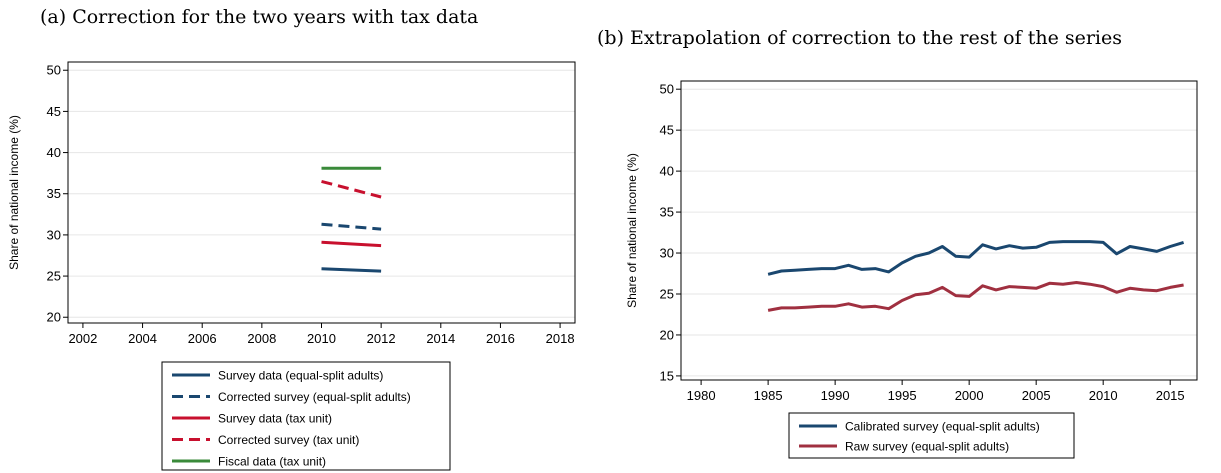  What do you see at coordinates (440, 338) in the screenshot?
I see `x-tick-label: 2014` at bounding box center [440, 338].